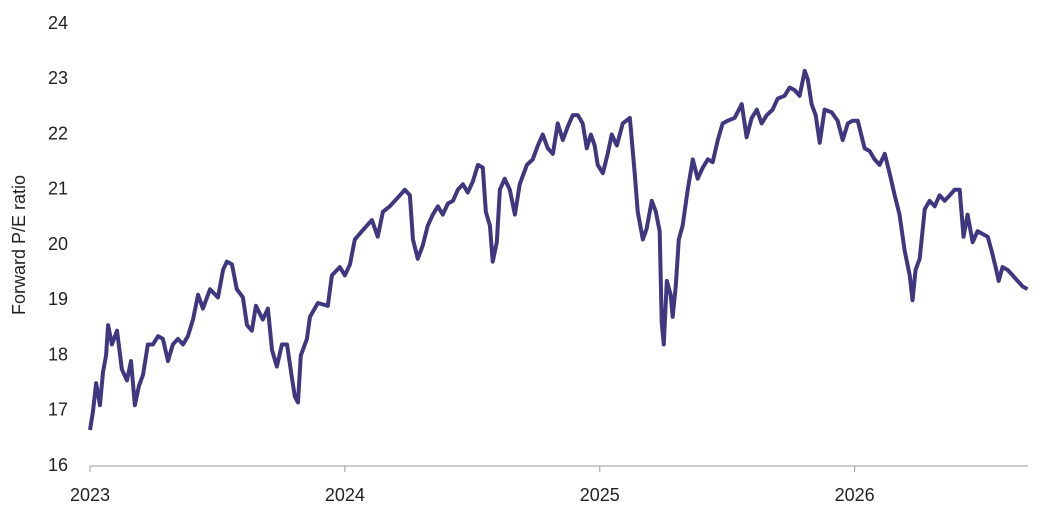 The image size is (1051, 524). Describe the element at coordinates (58, 78) in the screenshot. I see `y-tick-label: 23` at that location.